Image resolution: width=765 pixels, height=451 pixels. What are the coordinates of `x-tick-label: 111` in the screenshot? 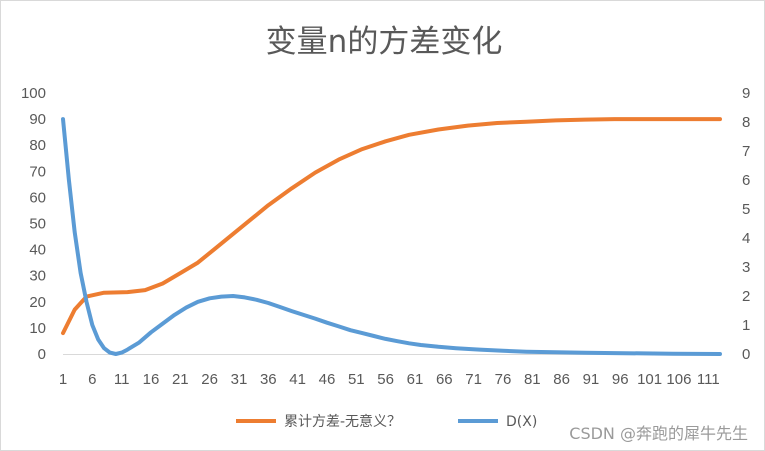 It's located at (708, 379).